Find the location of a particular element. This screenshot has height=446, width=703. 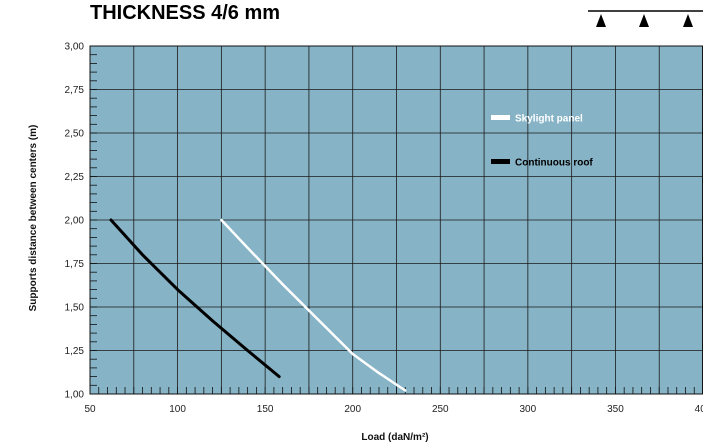

x-tick-labels: 50 100 150 200 250 300 350 400 is located at coordinates (393, 409).